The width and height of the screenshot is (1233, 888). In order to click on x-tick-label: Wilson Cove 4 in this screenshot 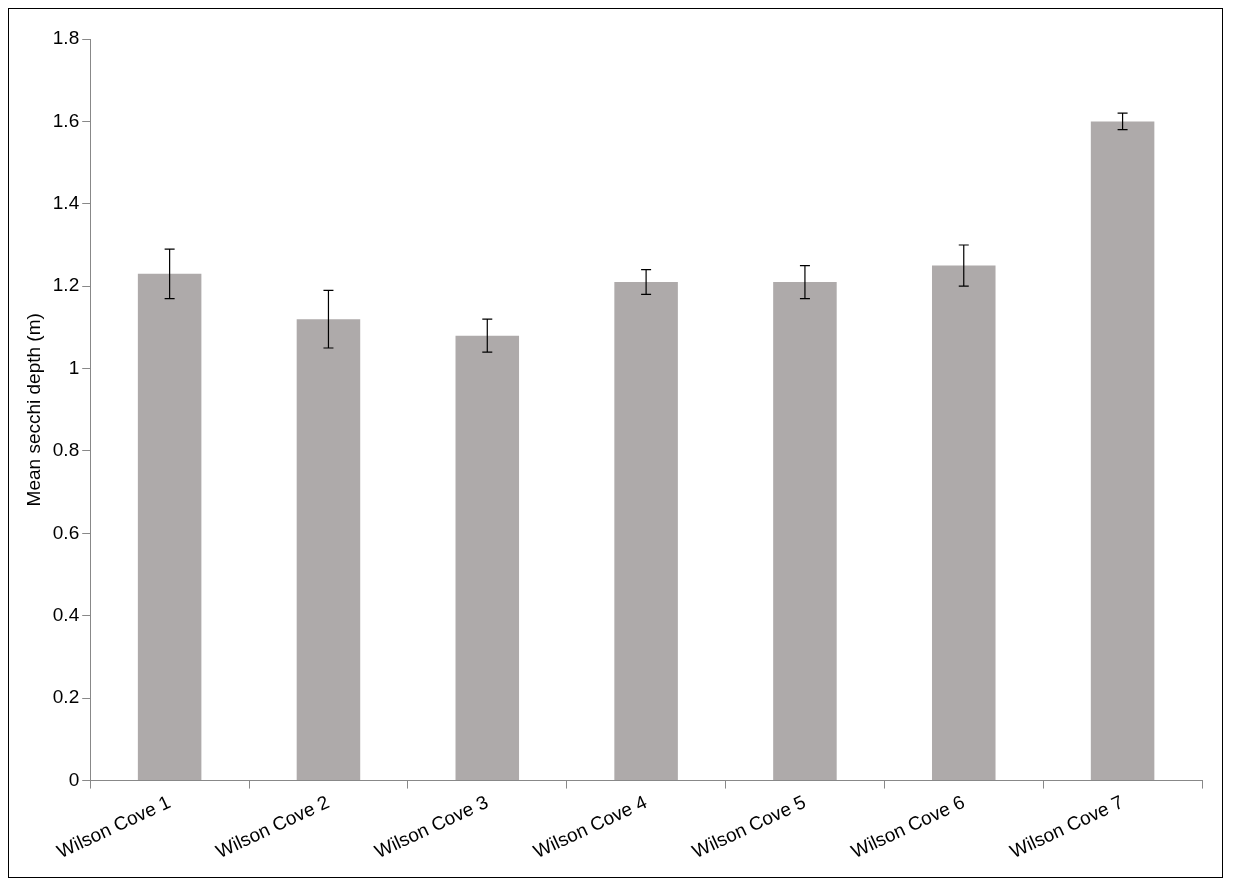, I will do `click(590, 827)`.